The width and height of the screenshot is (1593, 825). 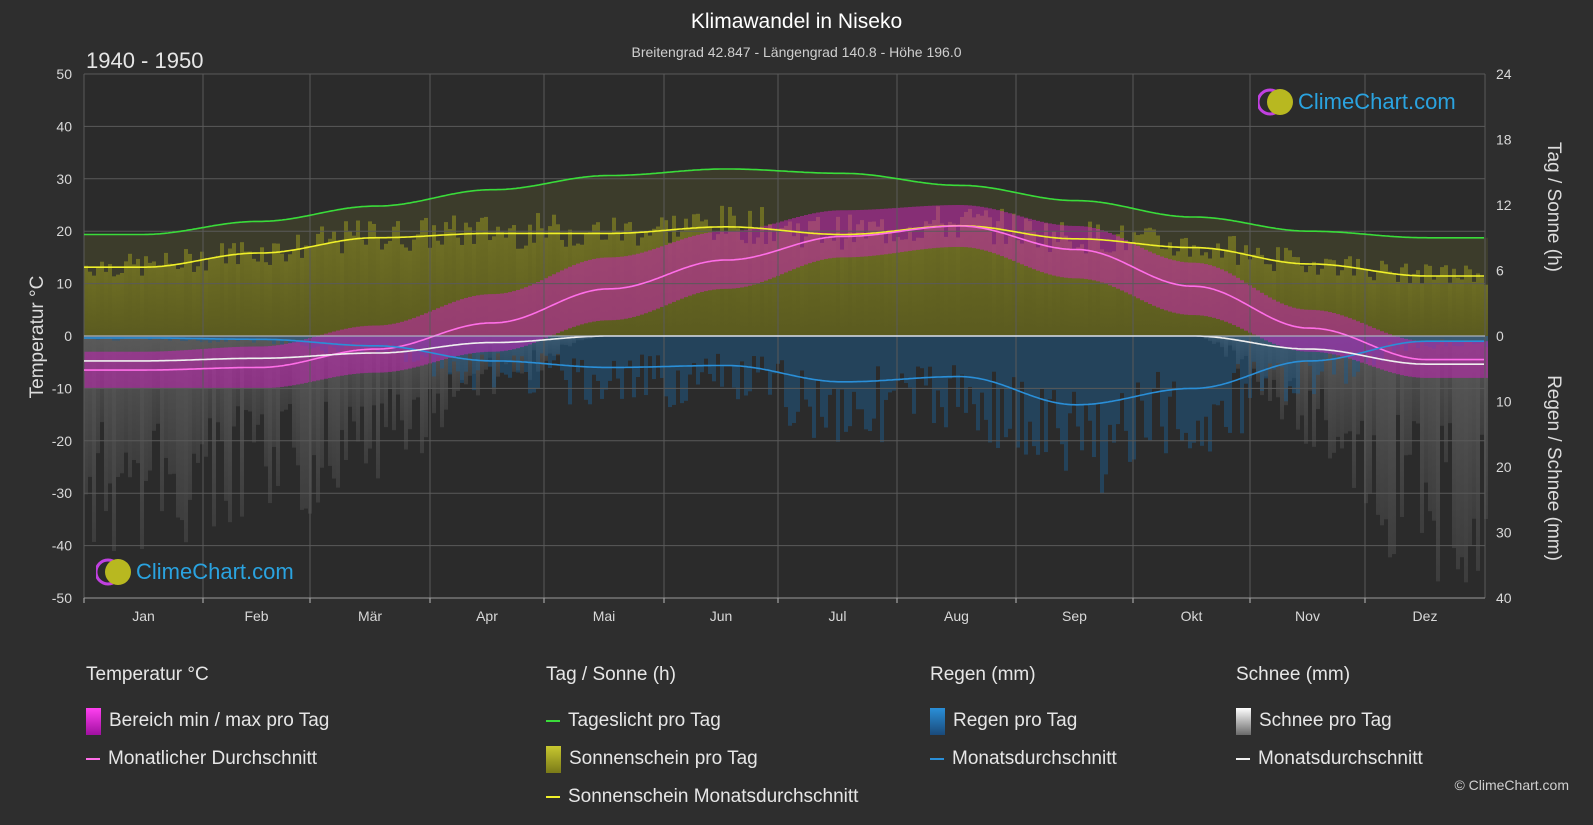 I want to click on rain-mean-line, so click(x=784, y=371).